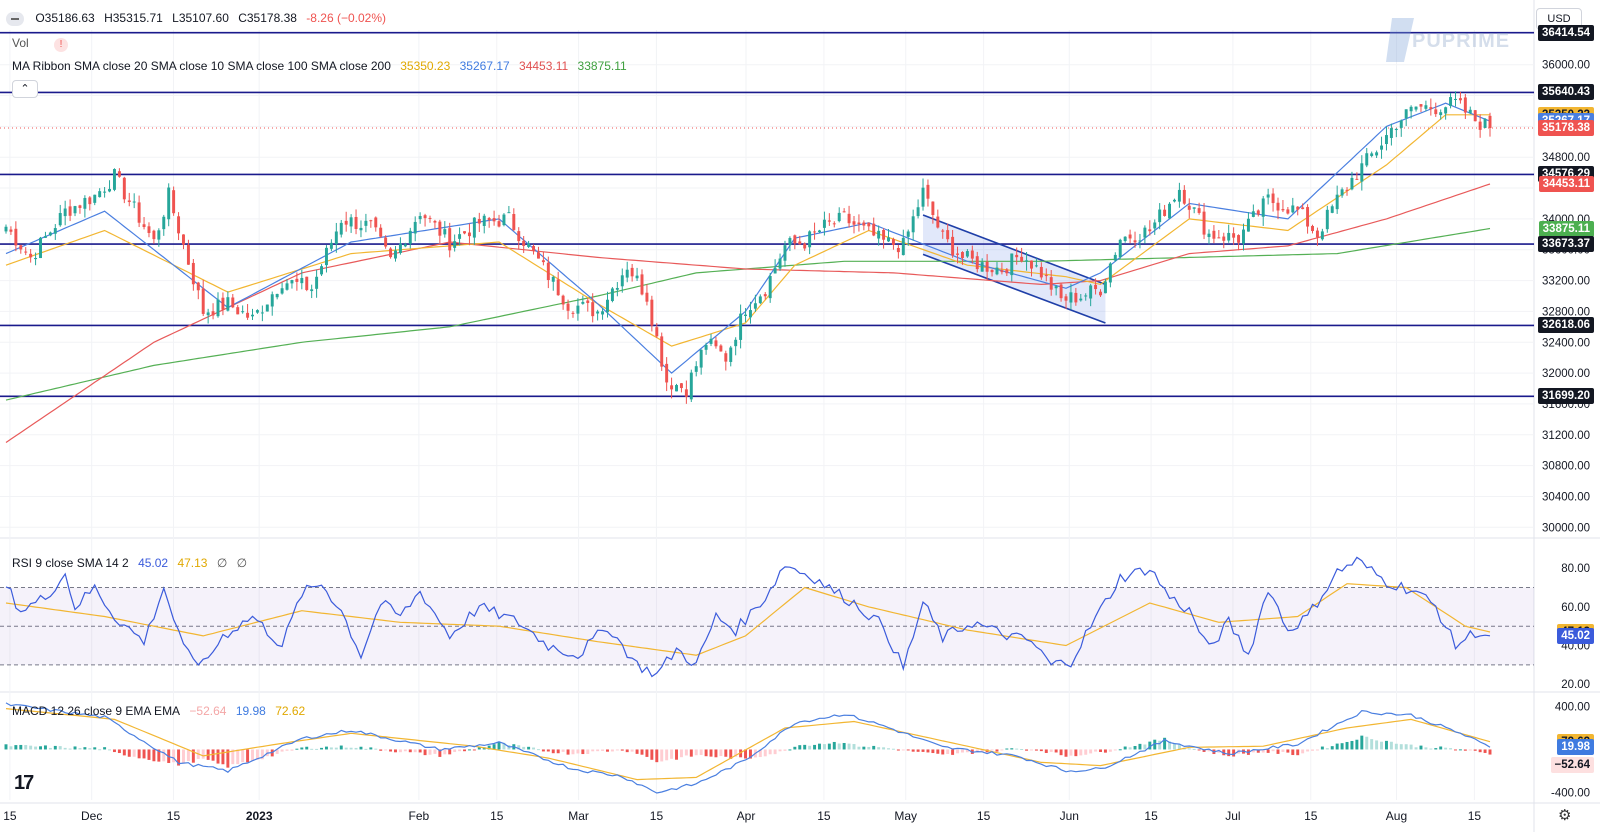 This screenshot has width=1600, height=832. What do you see at coordinates (767, 617) in the screenshot?
I see `rsi-pane` at bounding box center [767, 617].